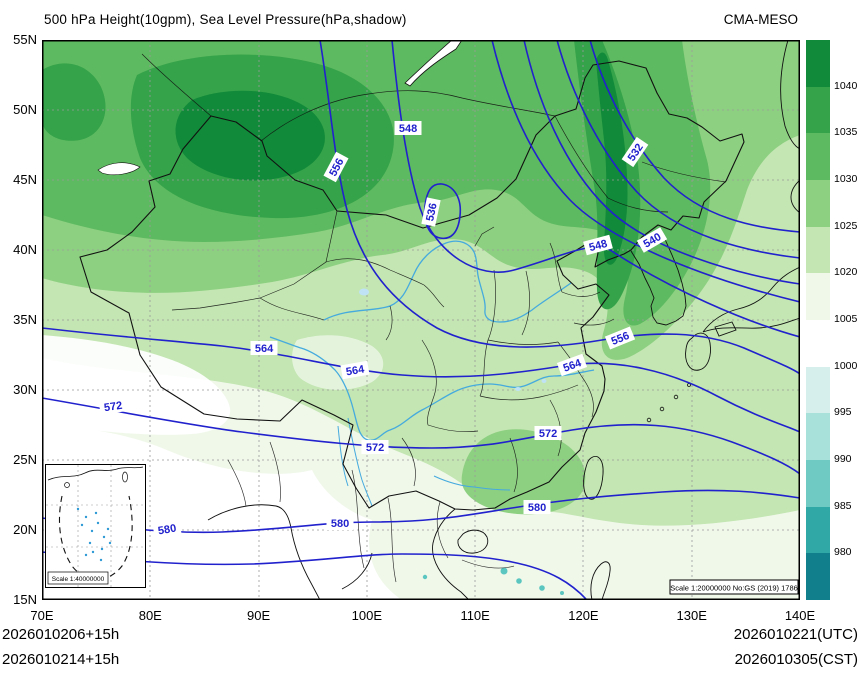 This screenshot has width=860, height=676. I want to click on x-tick-label: 110E, so click(475, 615).